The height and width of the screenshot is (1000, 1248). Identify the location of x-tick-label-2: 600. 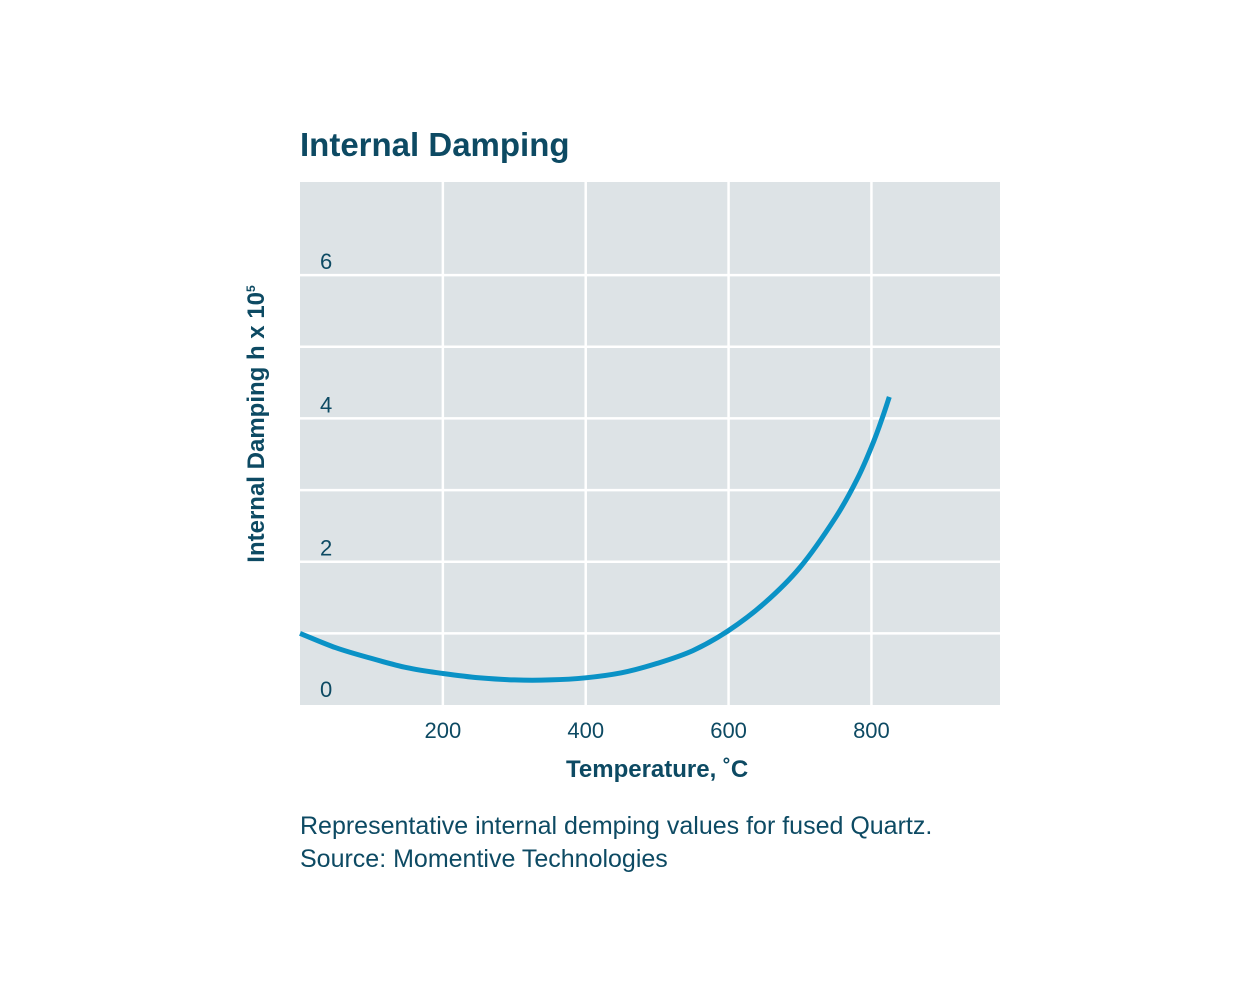
(728, 730).